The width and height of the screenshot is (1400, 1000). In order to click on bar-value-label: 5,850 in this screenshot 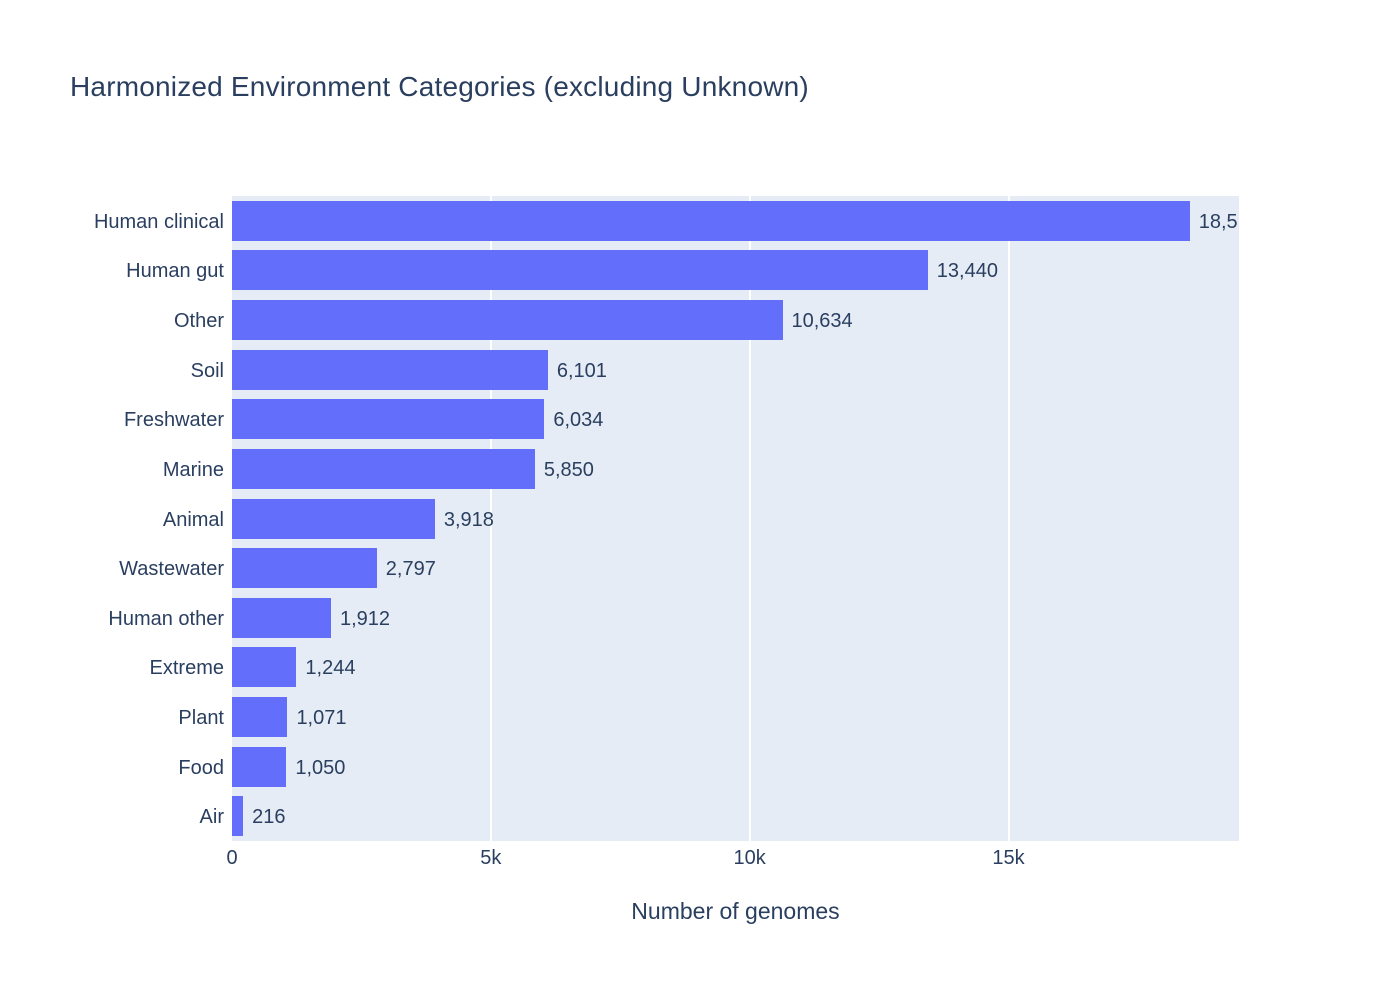, I will do `click(568, 469)`.